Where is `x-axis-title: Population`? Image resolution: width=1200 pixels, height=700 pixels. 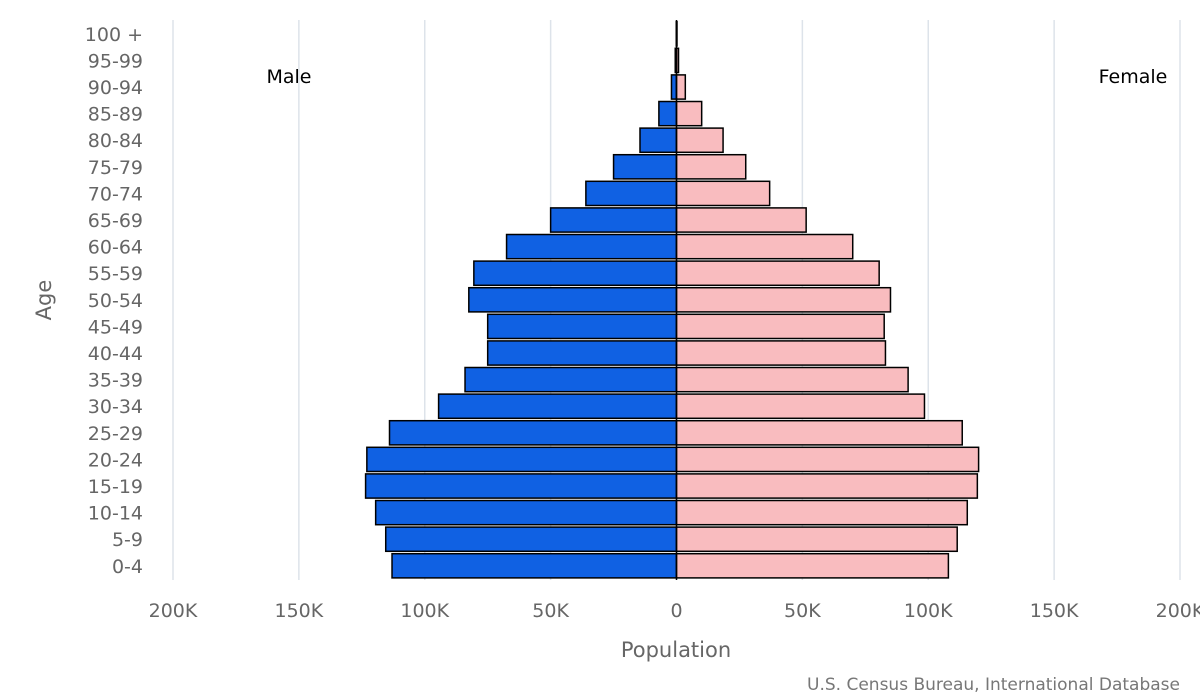
x-axis-title: Population is located at coordinates (676, 650).